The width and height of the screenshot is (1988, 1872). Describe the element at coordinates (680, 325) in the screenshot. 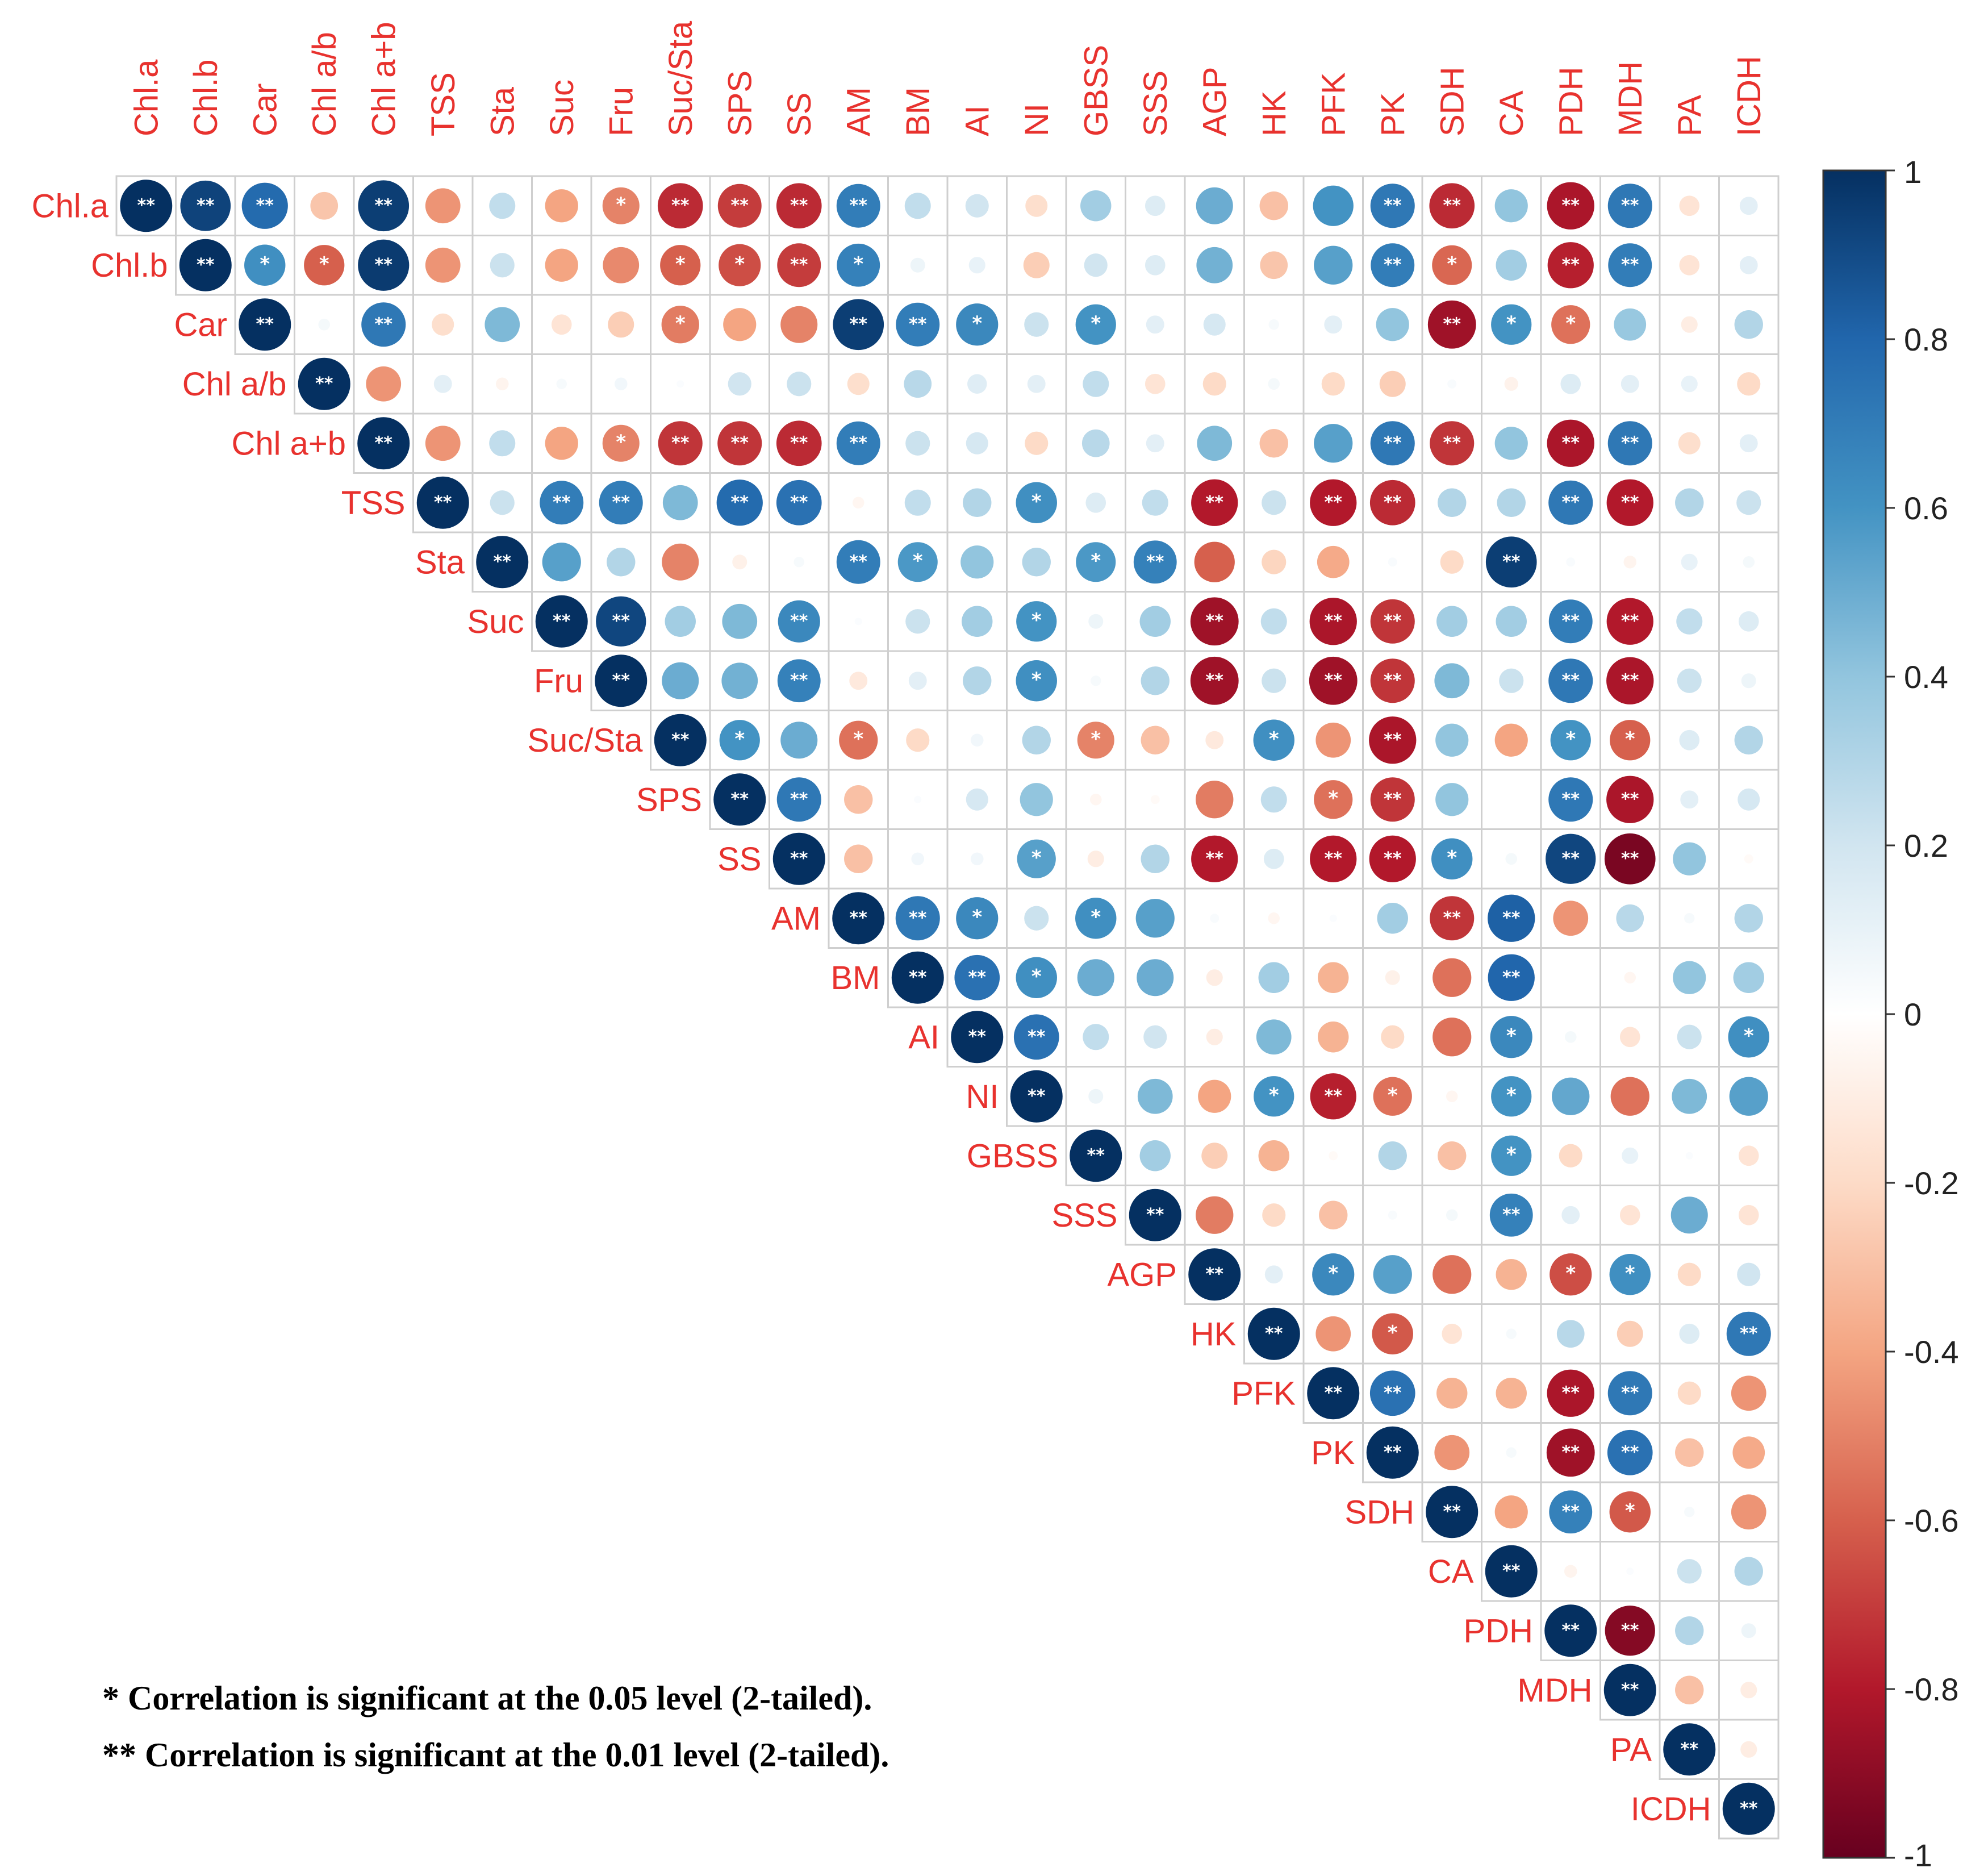

I see `corr-circle-car-suc-sta` at that location.